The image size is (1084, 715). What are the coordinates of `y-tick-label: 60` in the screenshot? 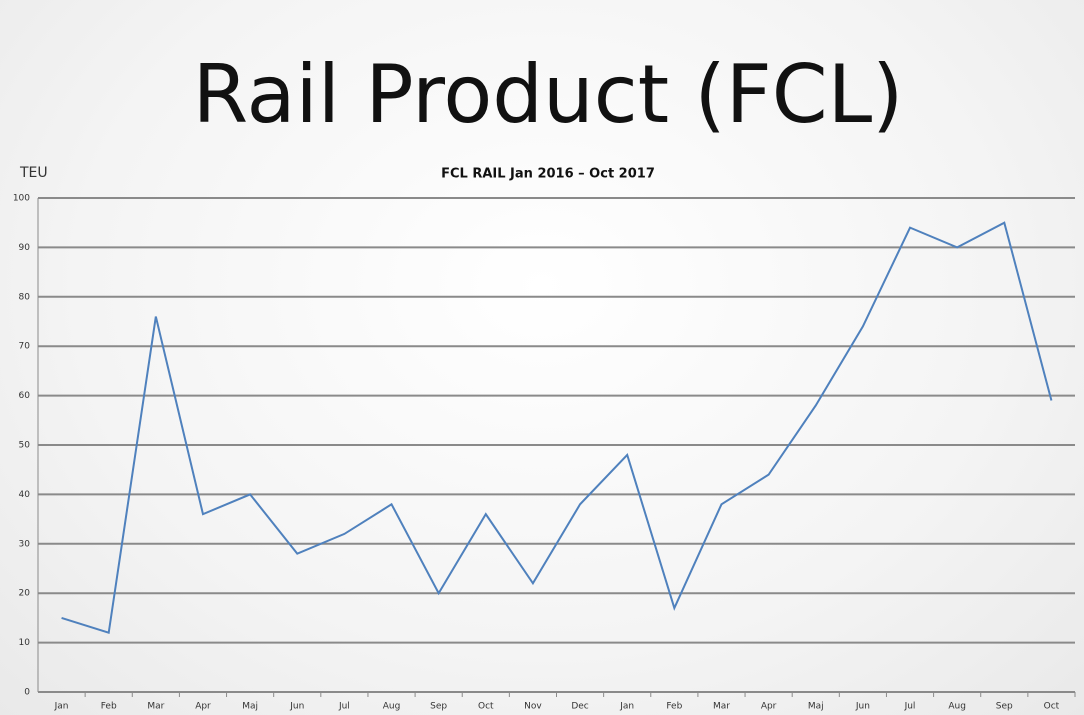 It's located at (25, 396).